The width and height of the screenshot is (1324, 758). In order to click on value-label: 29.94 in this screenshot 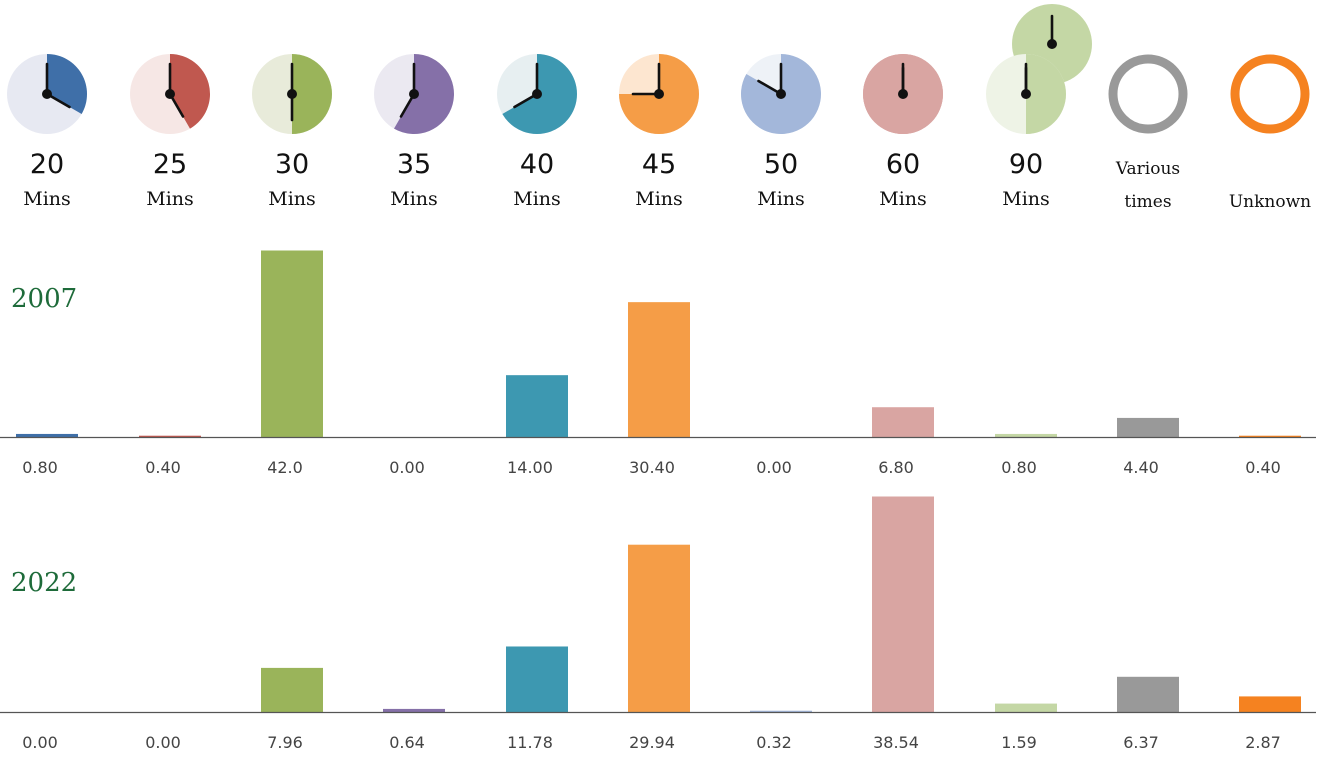, I will do `click(652, 742)`.